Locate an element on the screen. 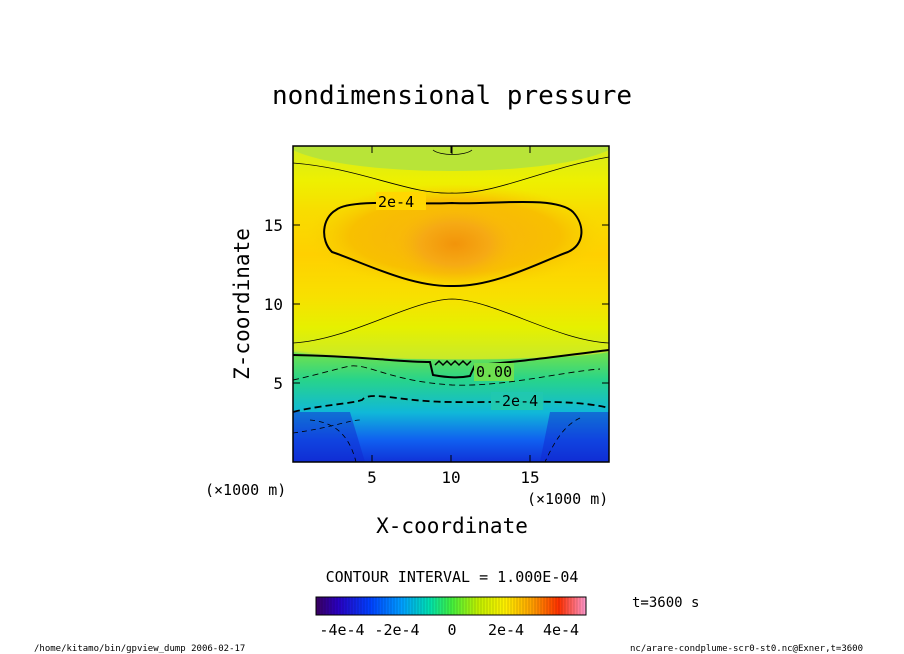 Image resolution: width=904 pixels, height=654 pixels. colorbar-tick-label: -2e-4 is located at coordinates (396, 630).